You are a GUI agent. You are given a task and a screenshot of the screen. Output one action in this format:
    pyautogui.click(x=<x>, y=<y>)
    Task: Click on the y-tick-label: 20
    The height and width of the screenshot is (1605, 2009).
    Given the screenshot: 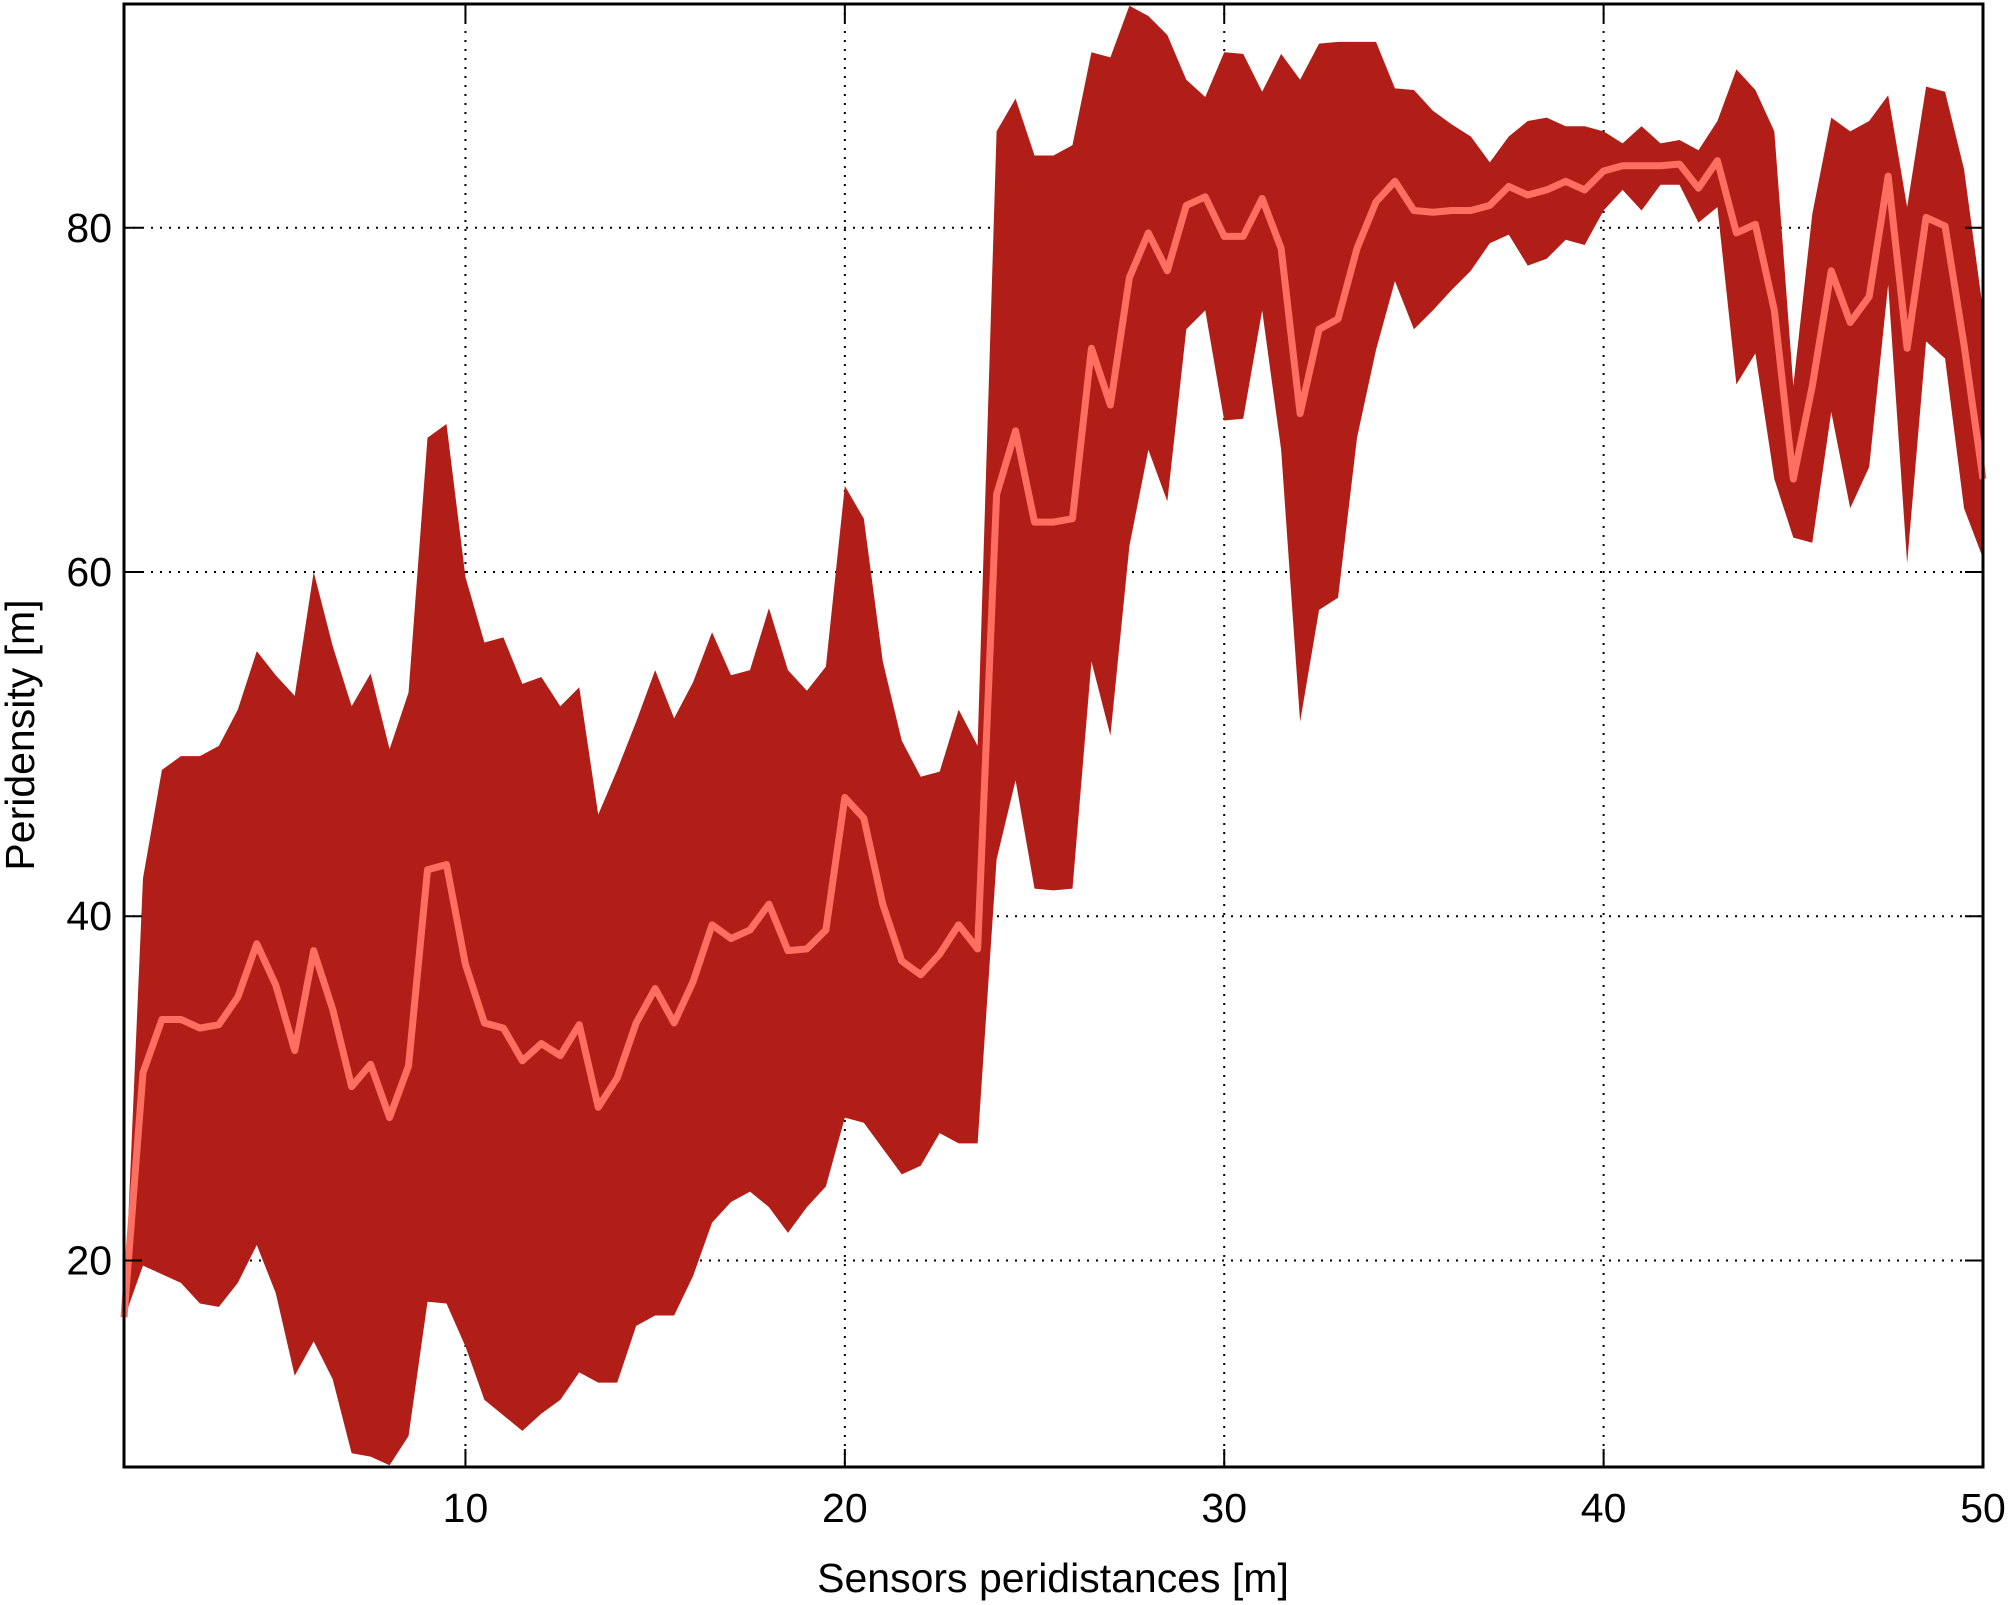 What is the action you would take?
    pyautogui.click(x=89, y=1260)
    